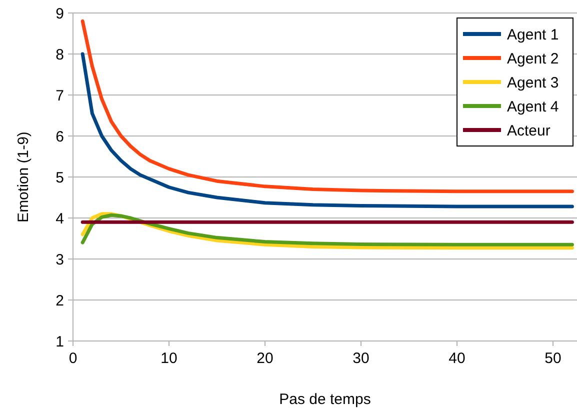  Describe the element at coordinates (457, 358) in the screenshot. I see `x-tick-label: 40` at that location.